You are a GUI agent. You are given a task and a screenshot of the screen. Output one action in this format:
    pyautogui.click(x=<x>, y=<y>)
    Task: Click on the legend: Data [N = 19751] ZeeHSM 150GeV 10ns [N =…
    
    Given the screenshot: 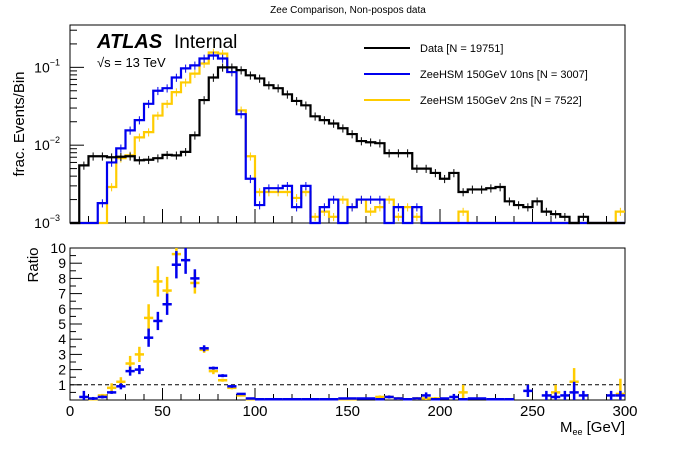 What is the action you would take?
    pyautogui.click(x=476, y=75)
    